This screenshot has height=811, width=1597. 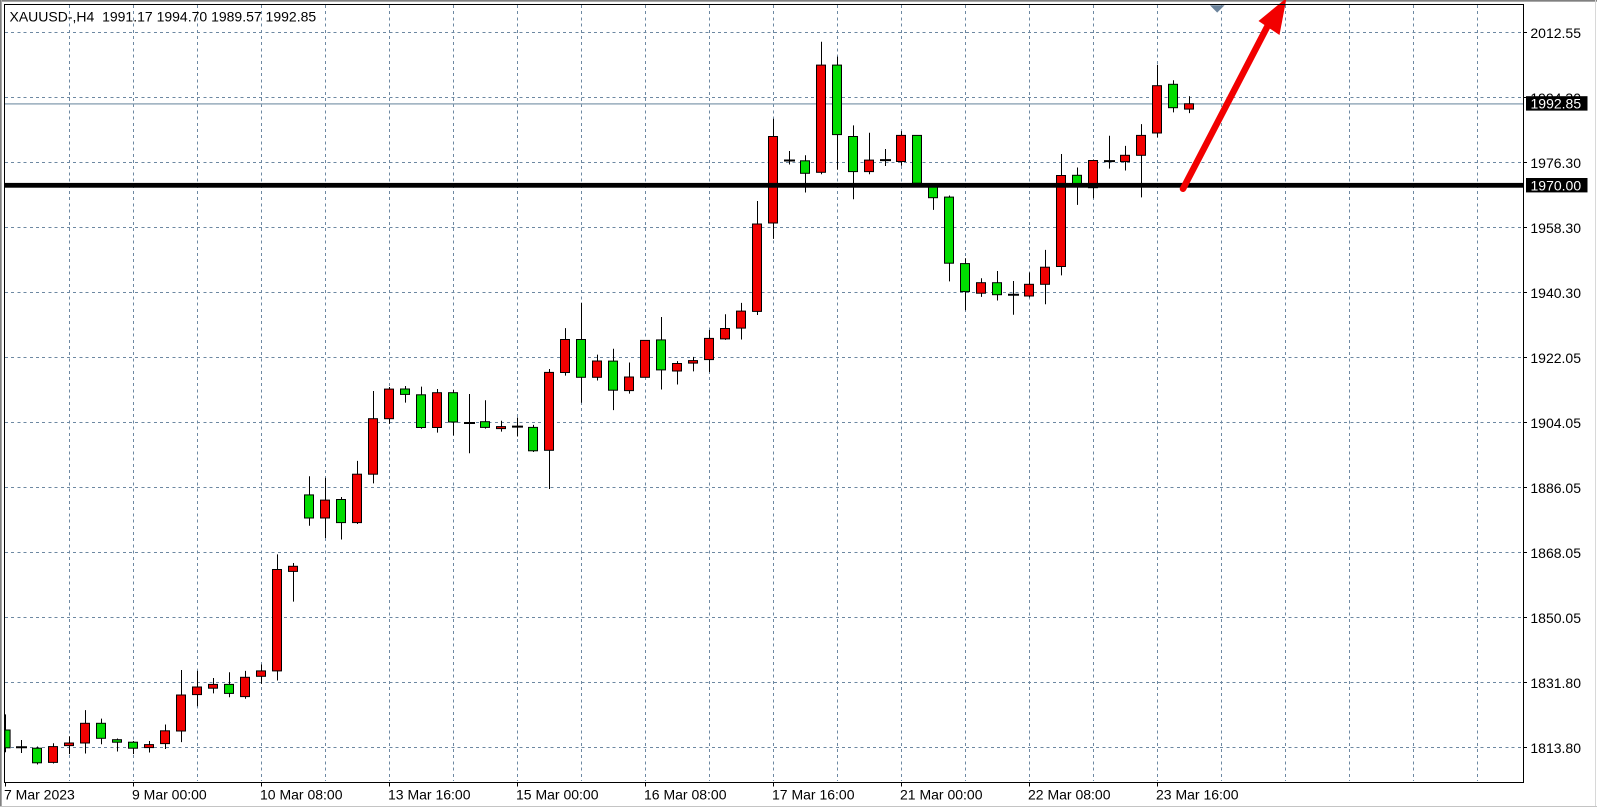 I want to click on svg-text: 1813.80, so click(x=1555, y=748).